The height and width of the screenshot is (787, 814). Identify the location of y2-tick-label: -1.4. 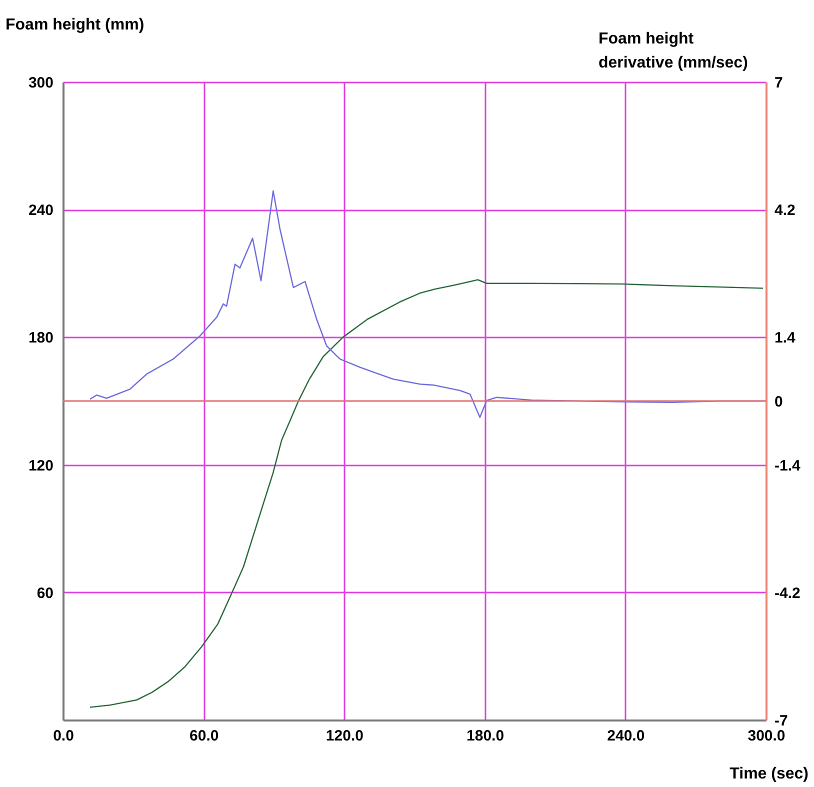
(788, 465).